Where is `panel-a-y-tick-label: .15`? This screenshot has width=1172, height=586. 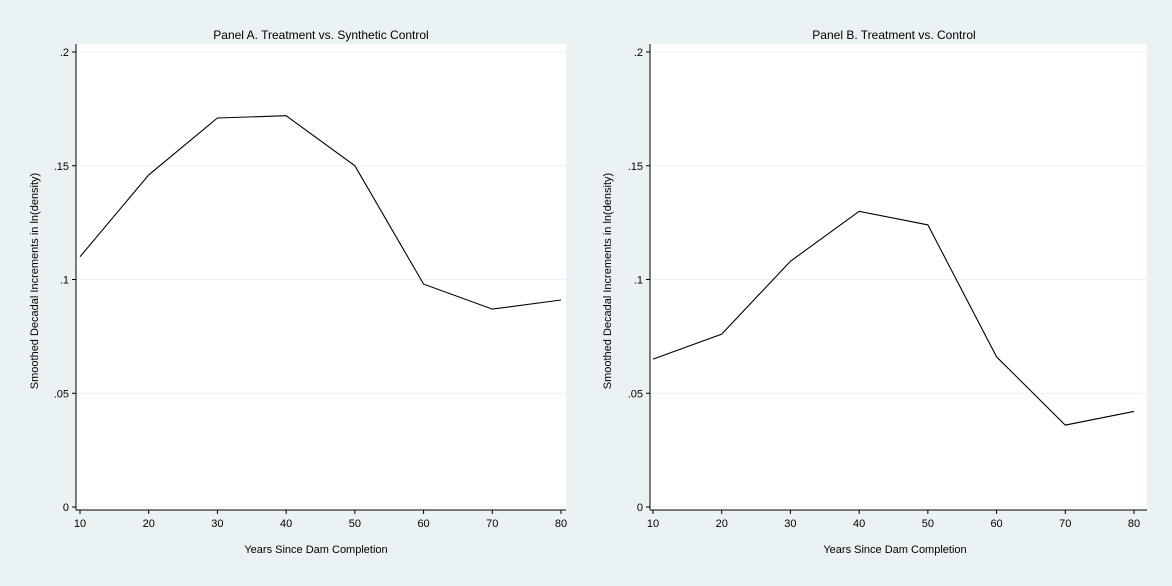
panel-a-y-tick-label: .15 is located at coordinates (61, 167).